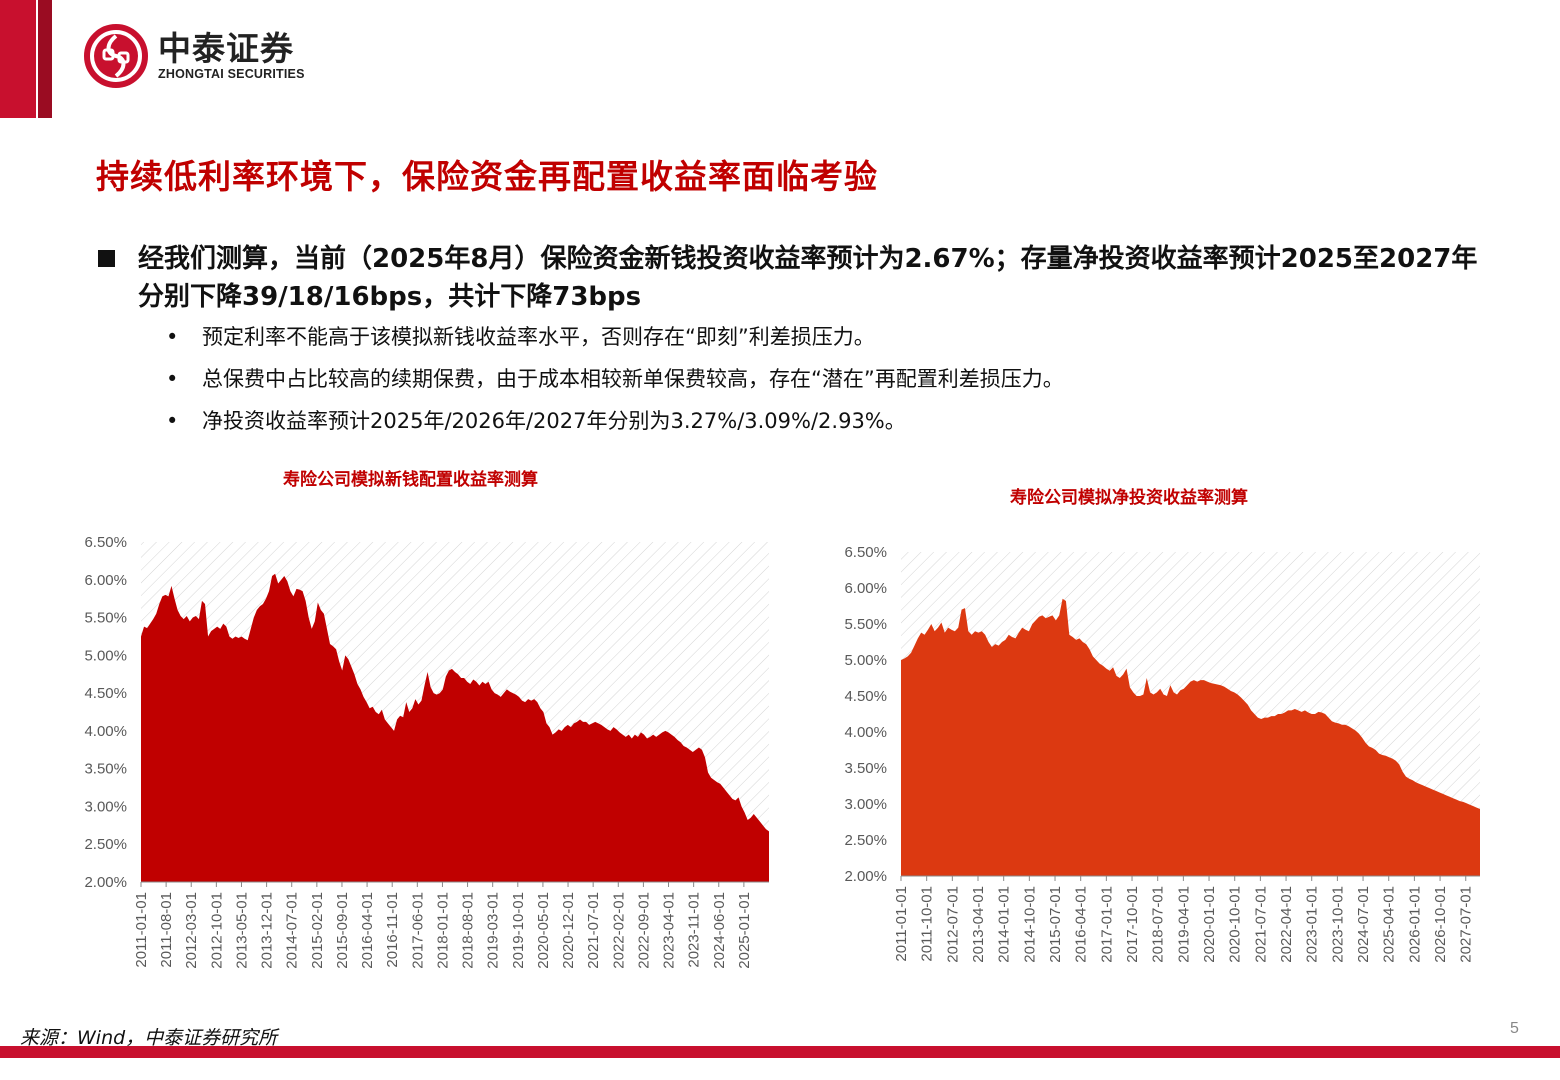 The image size is (1560, 1080). Describe the element at coordinates (1389, 924) in the screenshot. I see `x-tick-label: 2025-04-01` at that location.